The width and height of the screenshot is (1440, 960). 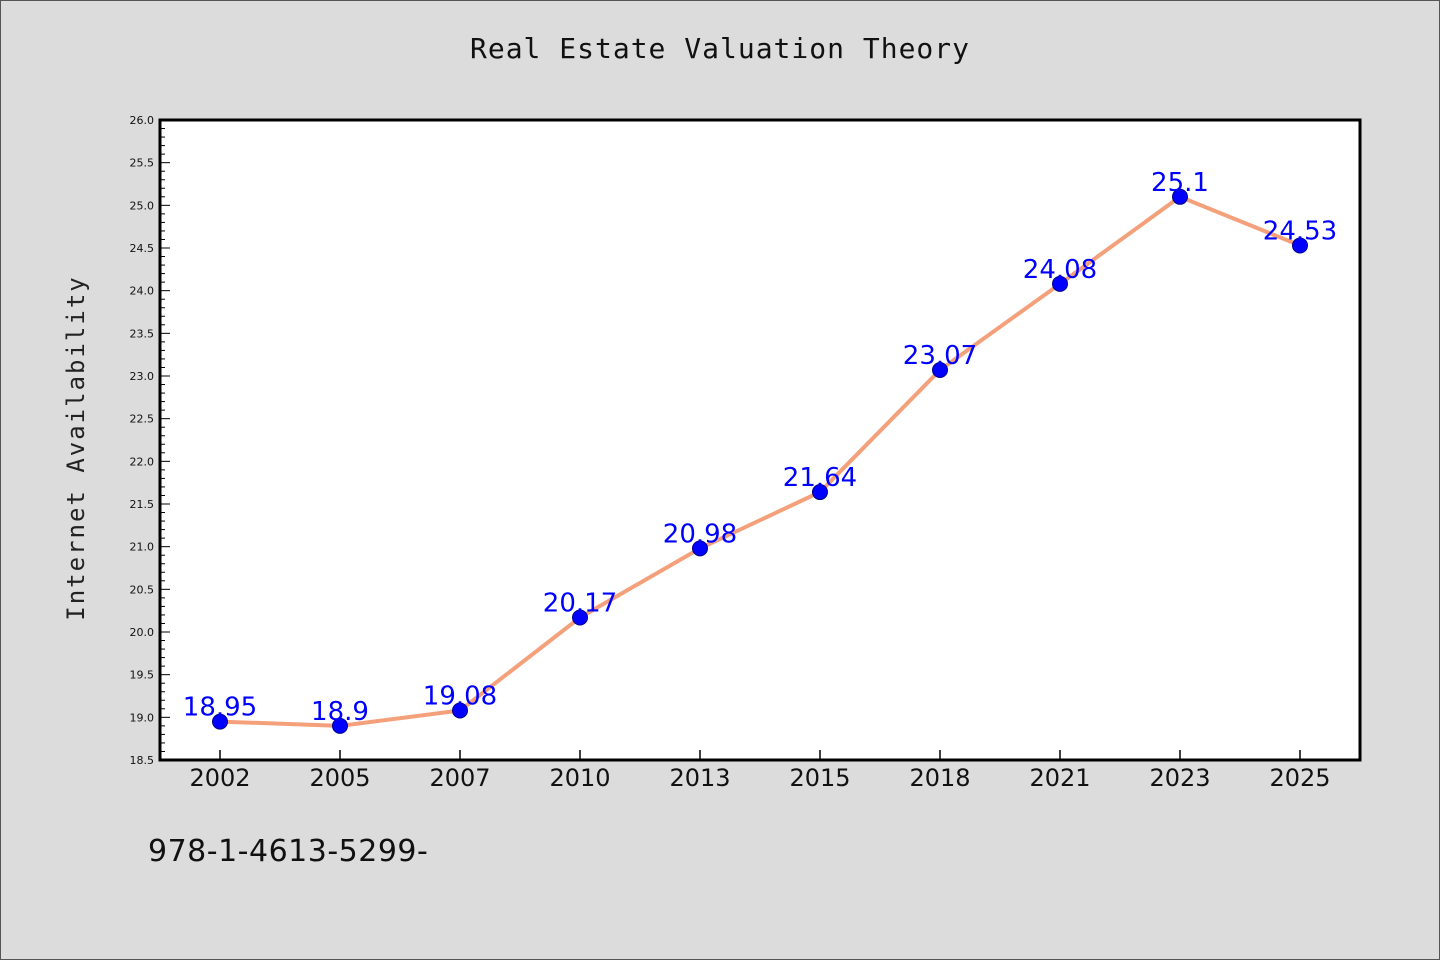 I want to click on y-tick-label: 25.5, so click(x=142, y=163).